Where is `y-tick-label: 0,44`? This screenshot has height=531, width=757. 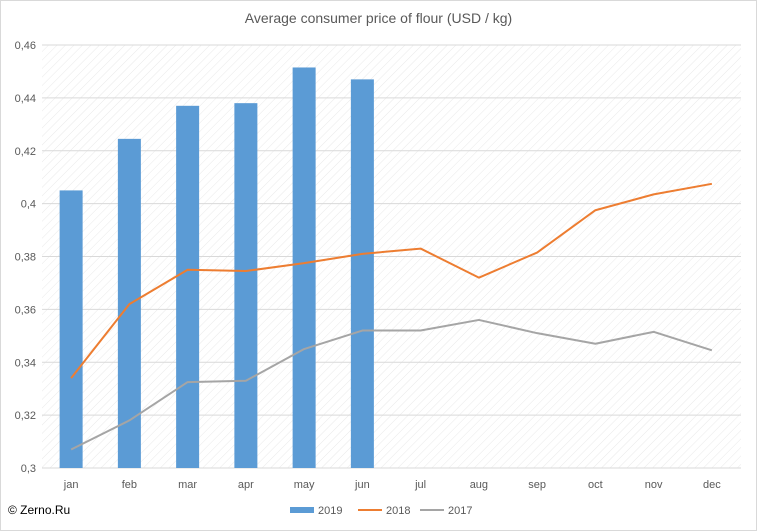
y-tick-label: 0,44 is located at coordinates (25, 99).